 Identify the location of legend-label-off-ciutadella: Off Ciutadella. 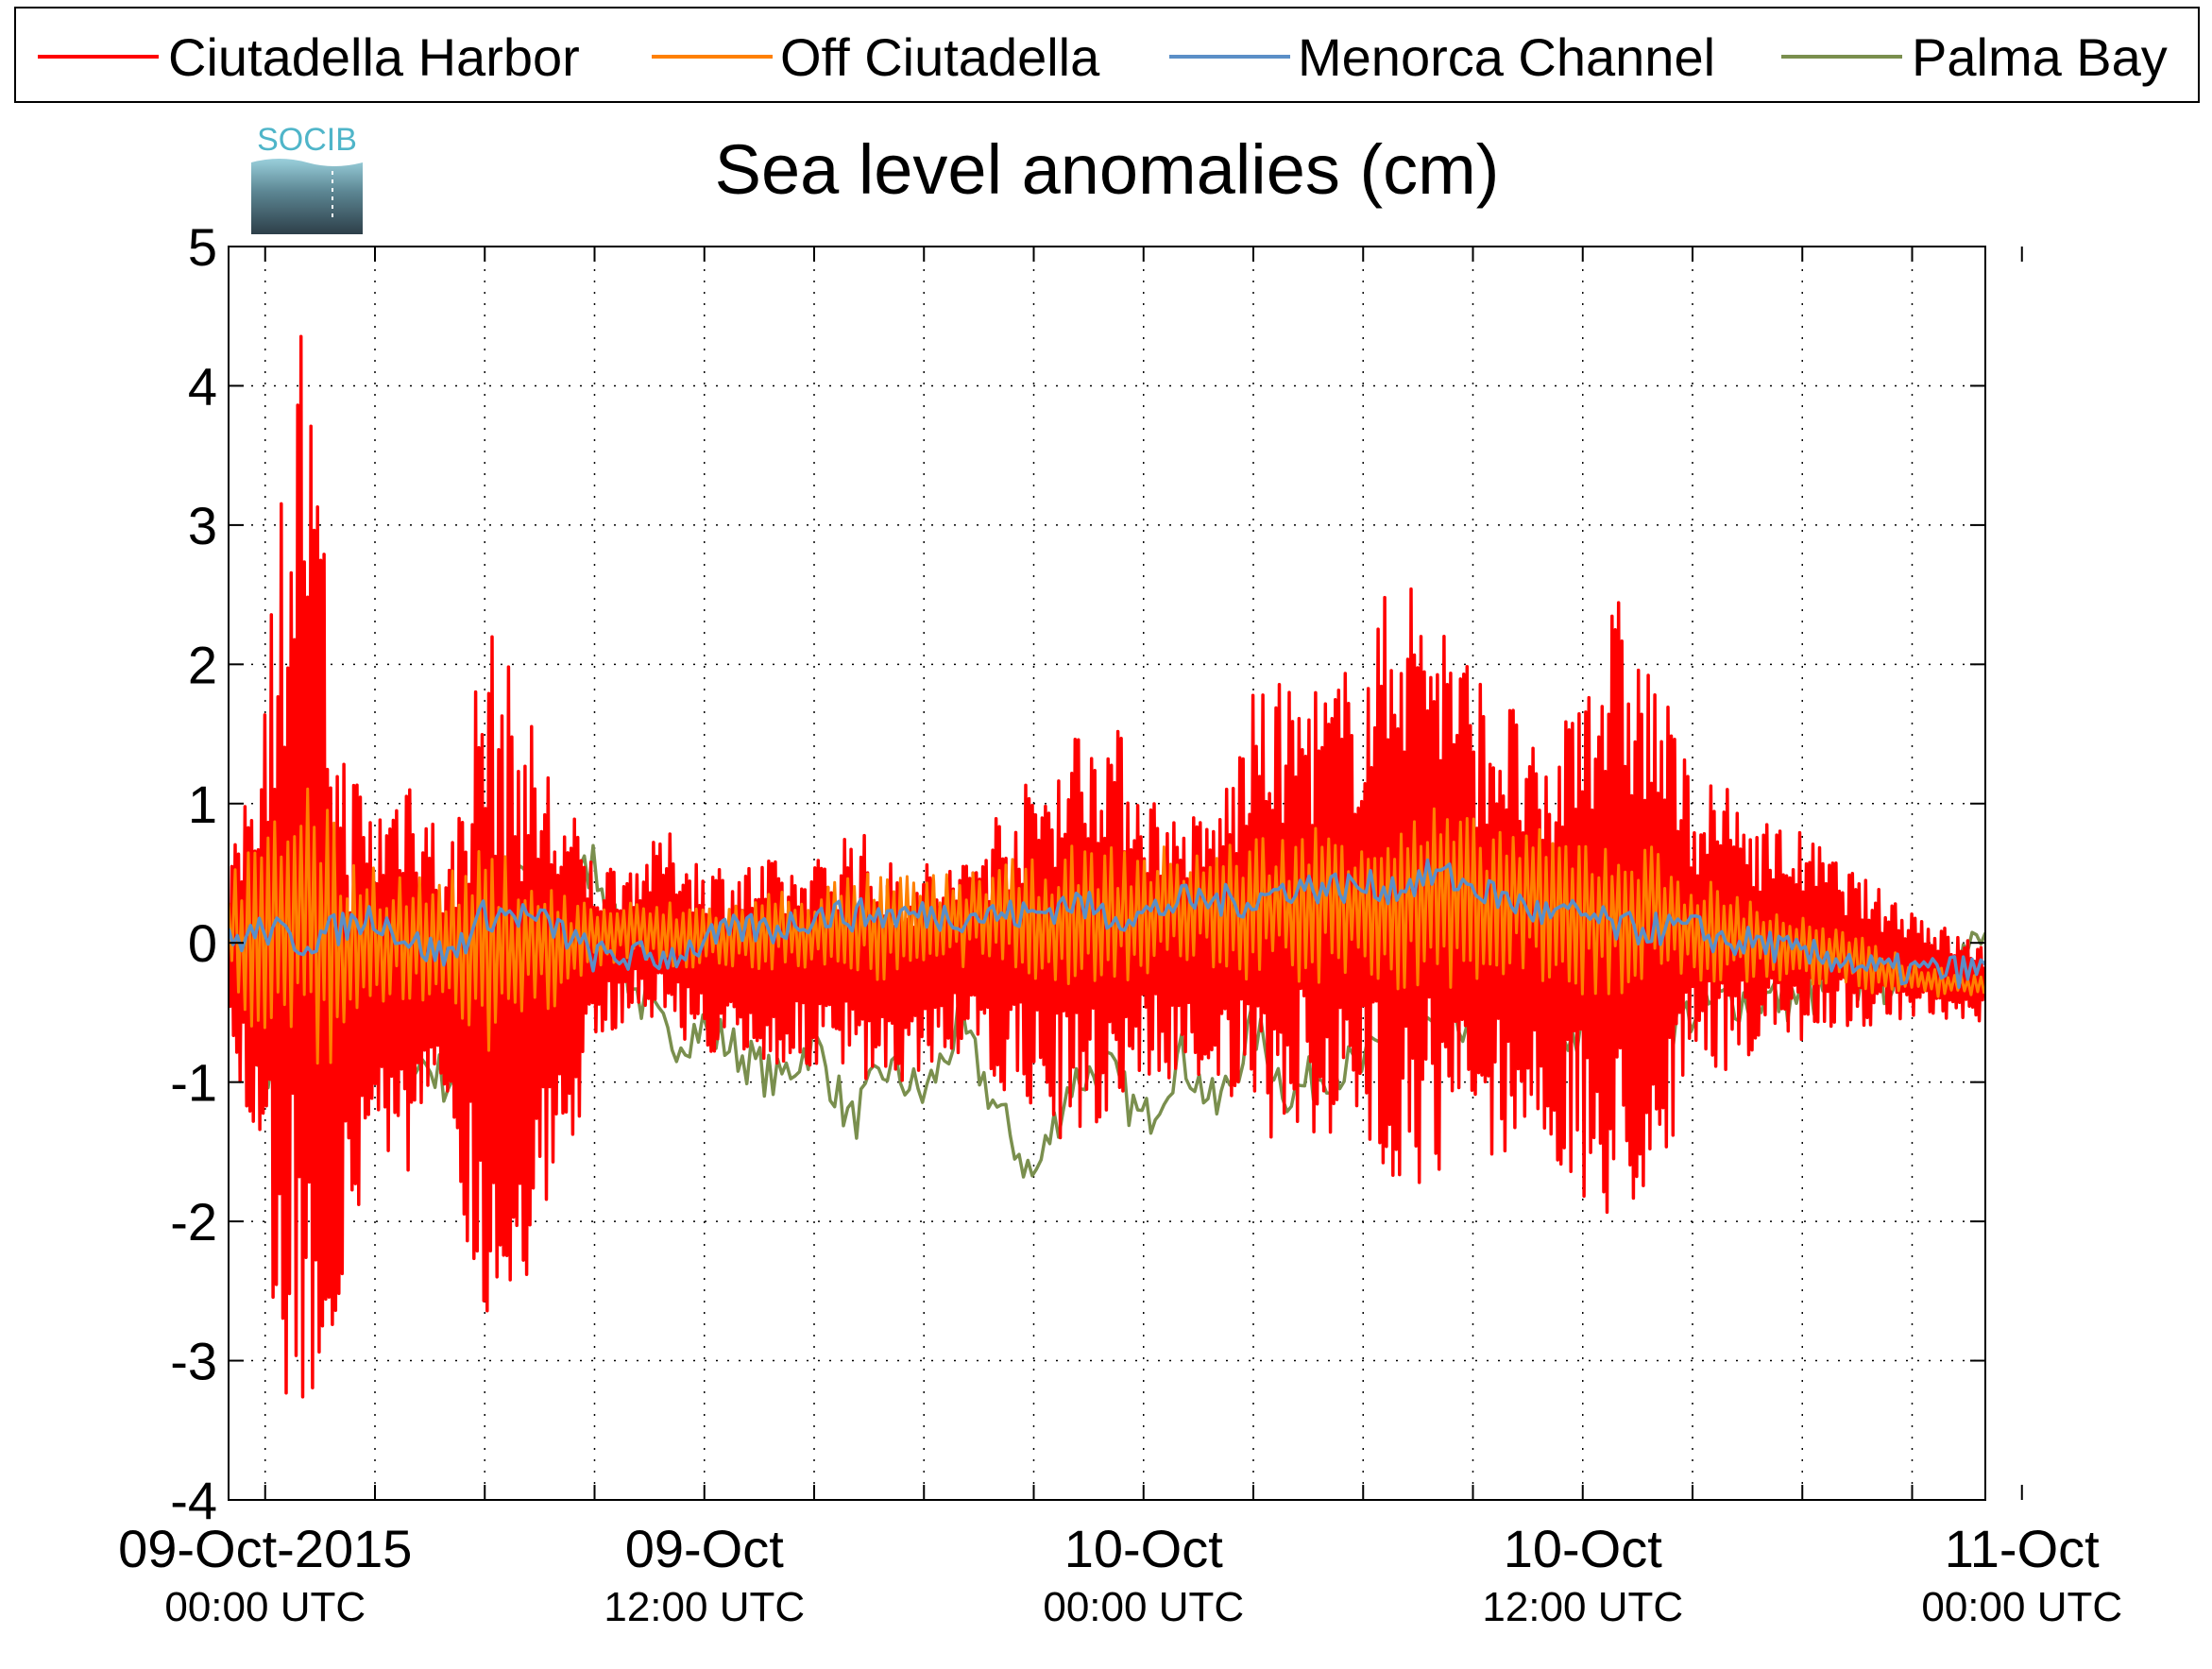
(940, 57).